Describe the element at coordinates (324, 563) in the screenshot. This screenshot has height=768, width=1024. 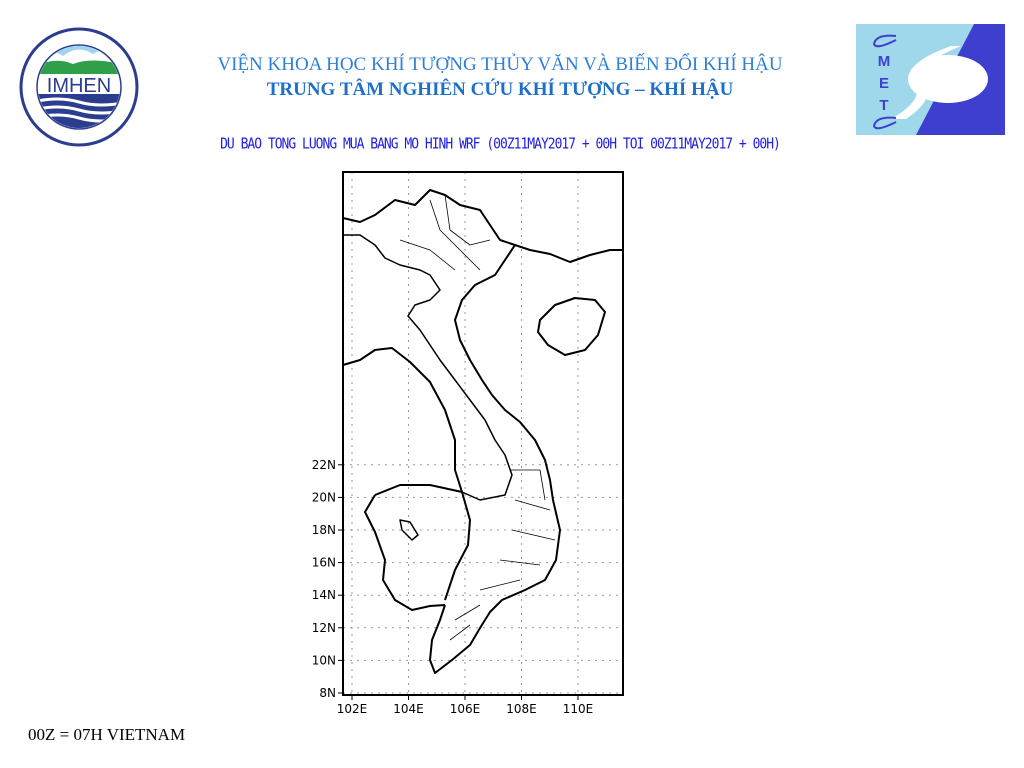
I see `lat-tick-label: 16N` at that location.